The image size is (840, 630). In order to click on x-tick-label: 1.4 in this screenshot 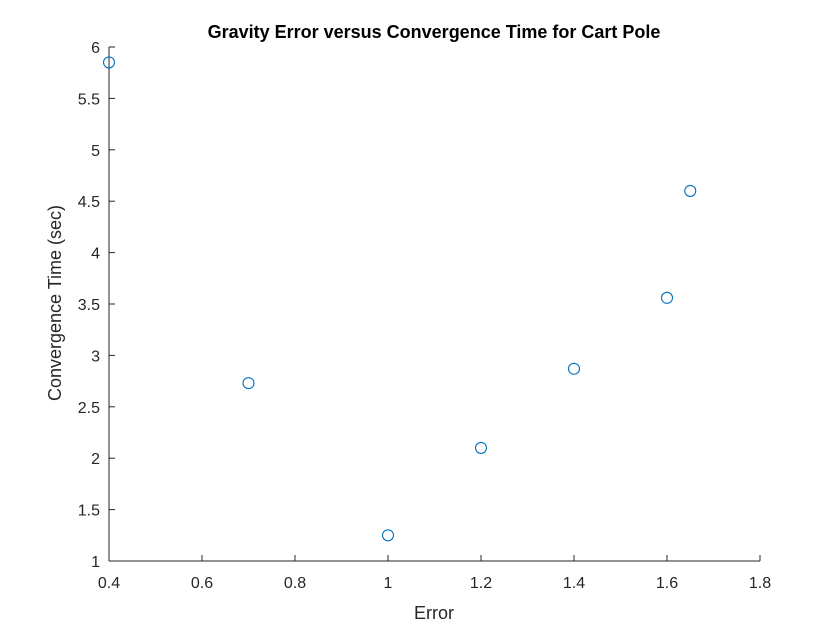, I will do `click(574, 583)`.